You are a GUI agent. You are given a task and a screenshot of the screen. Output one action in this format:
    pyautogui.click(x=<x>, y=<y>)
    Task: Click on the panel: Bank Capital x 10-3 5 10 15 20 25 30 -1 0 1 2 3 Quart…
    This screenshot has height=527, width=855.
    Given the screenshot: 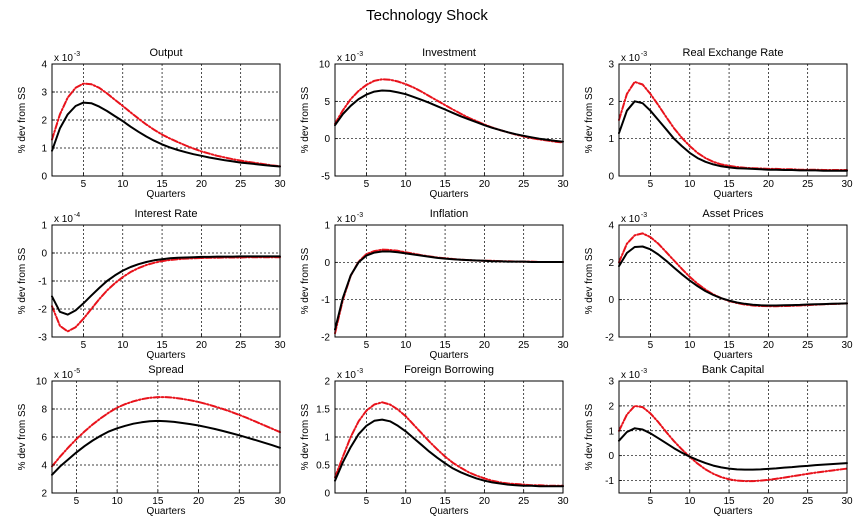 What is the action you would take?
    pyautogui.click(x=718, y=440)
    